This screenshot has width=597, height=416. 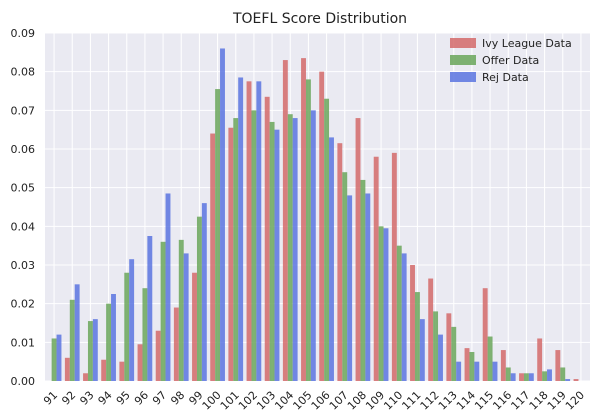 What do you see at coordinates (141, 398) in the screenshot?
I see `x-tick-label: 96` at bounding box center [141, 398].